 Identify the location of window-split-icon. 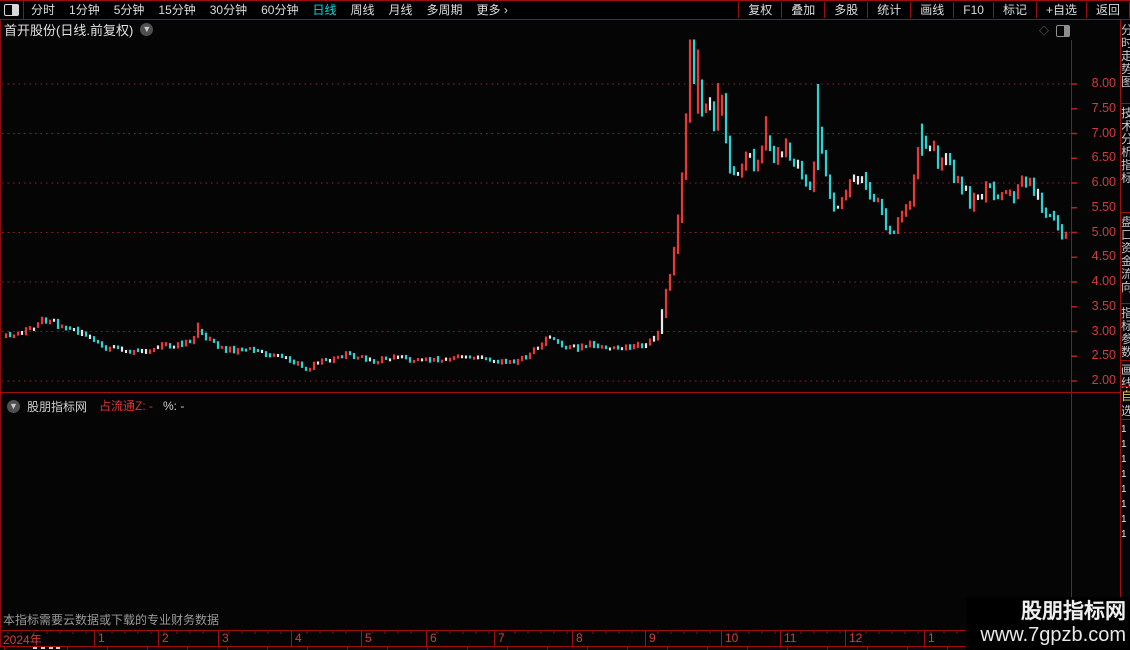
(11, 10).